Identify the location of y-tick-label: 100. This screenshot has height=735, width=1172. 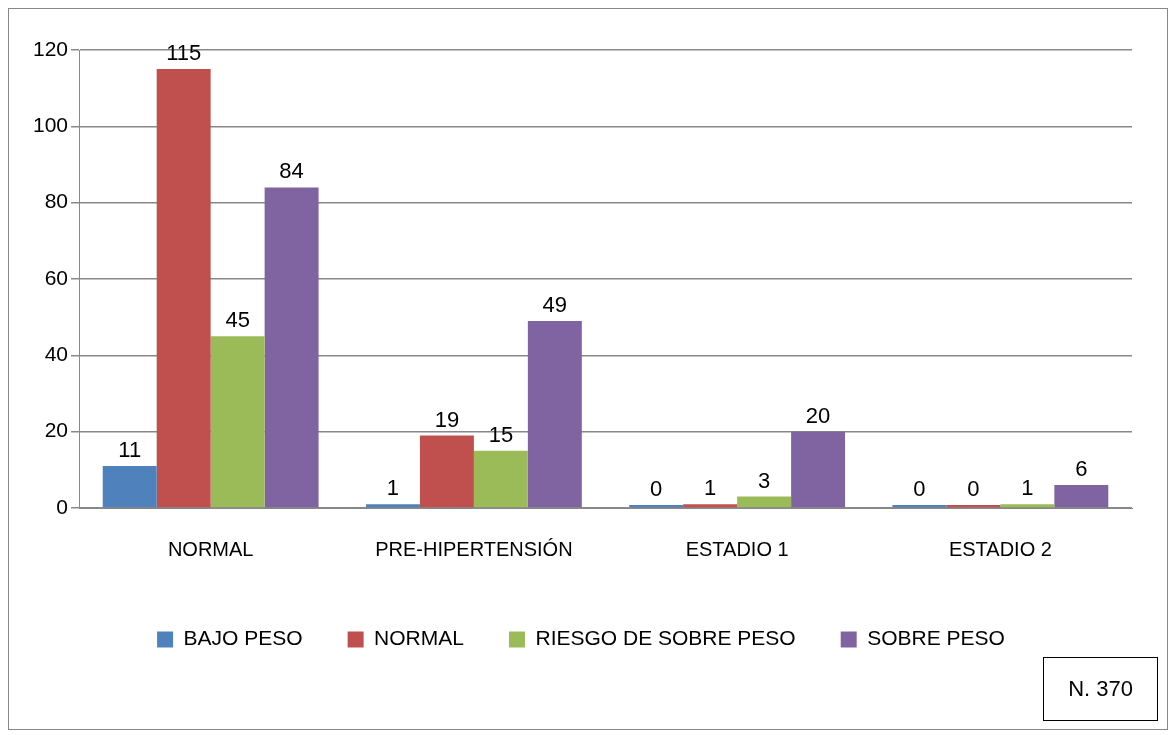
(50, 125).